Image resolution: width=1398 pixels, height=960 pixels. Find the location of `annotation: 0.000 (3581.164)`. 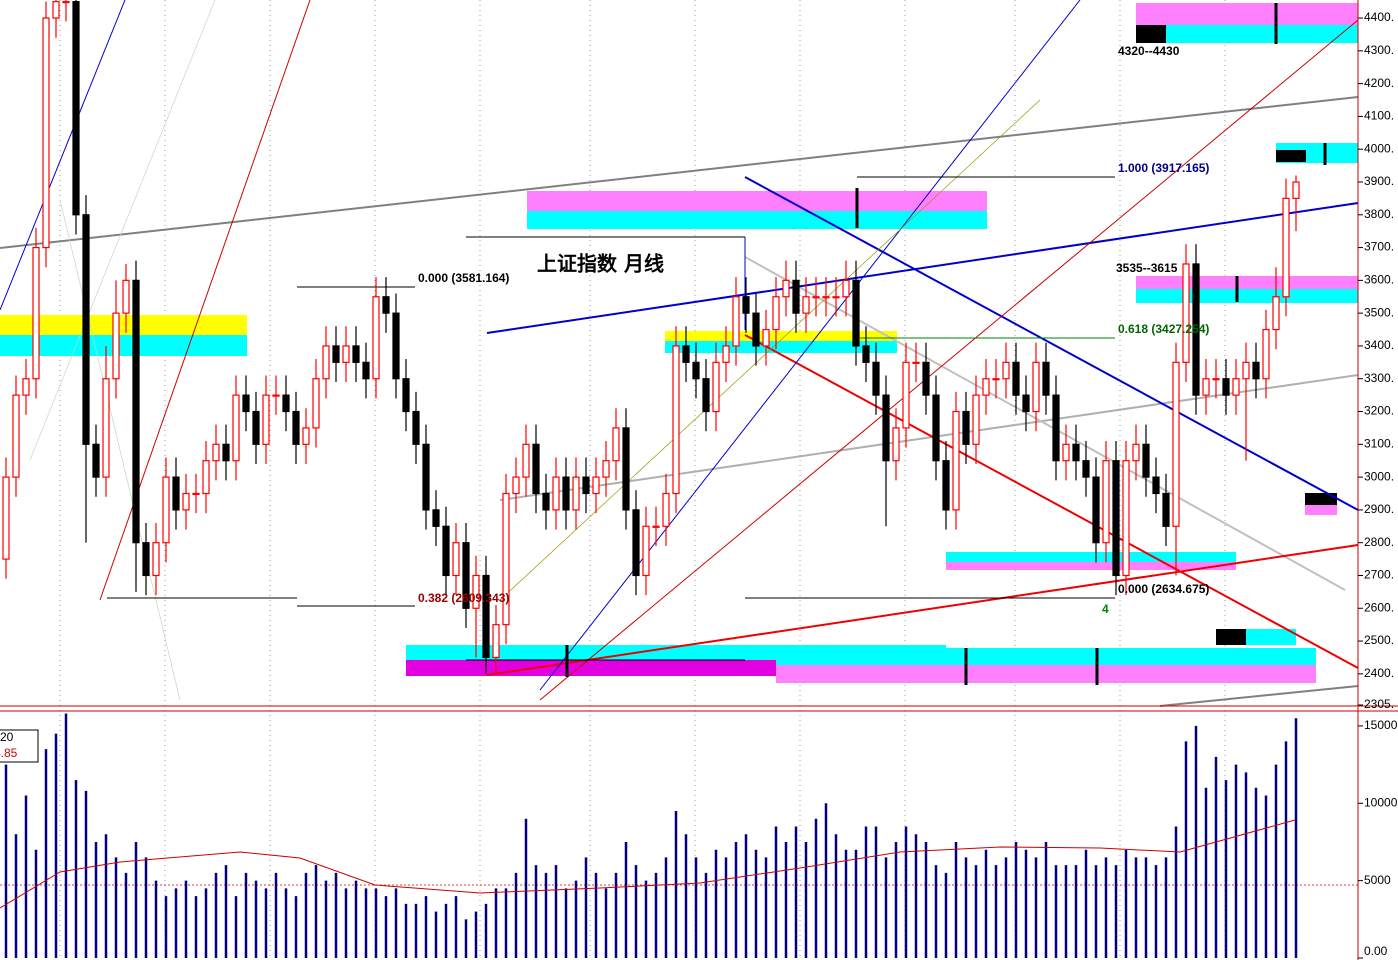

annotation: 0.000 (3581.164) is located at coordinates (463, 278).